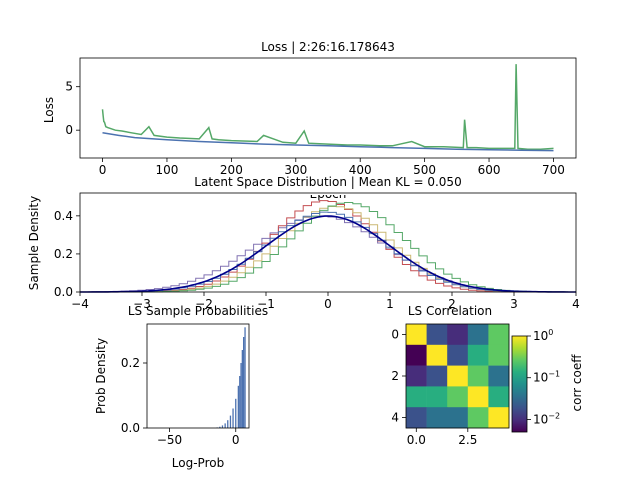 The height and width of the screenshot is (480, 640). What do you see at coordinates (514, 304) in the screenshot?
I see `latent-xtick-label-7: 3` at bounding box center [514, 304].